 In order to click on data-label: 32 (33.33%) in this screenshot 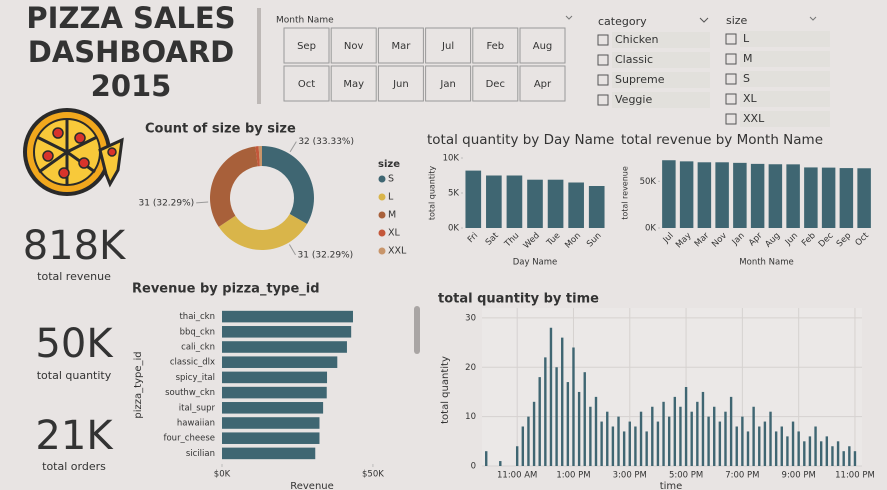, I will do `click(326, 142)`.